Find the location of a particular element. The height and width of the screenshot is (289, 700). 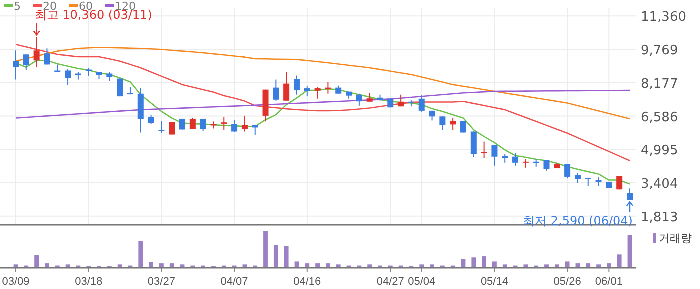

x-tick-label: 05/26 is located at coordinates (568, 282).